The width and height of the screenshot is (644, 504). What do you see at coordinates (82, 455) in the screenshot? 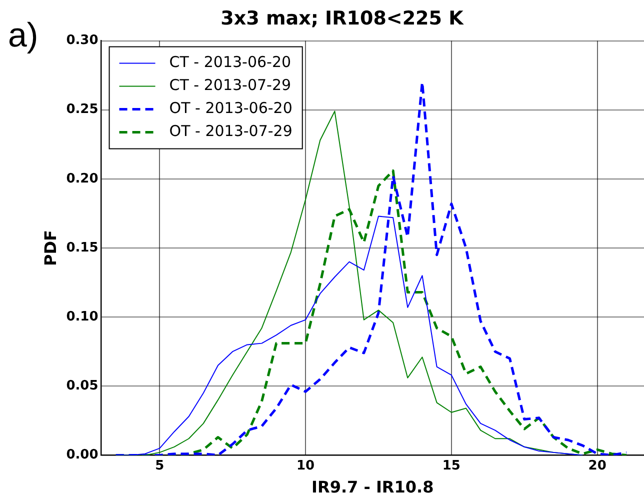
I see `y-tick-label: 0.00` at bounding box center [82, 455].